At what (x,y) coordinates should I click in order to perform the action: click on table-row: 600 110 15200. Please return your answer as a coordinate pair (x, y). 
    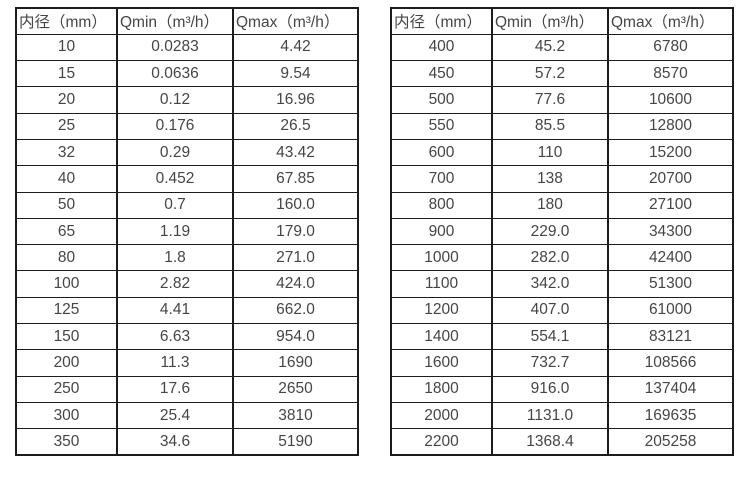
    Looking at the image, I should click on (562, 152).